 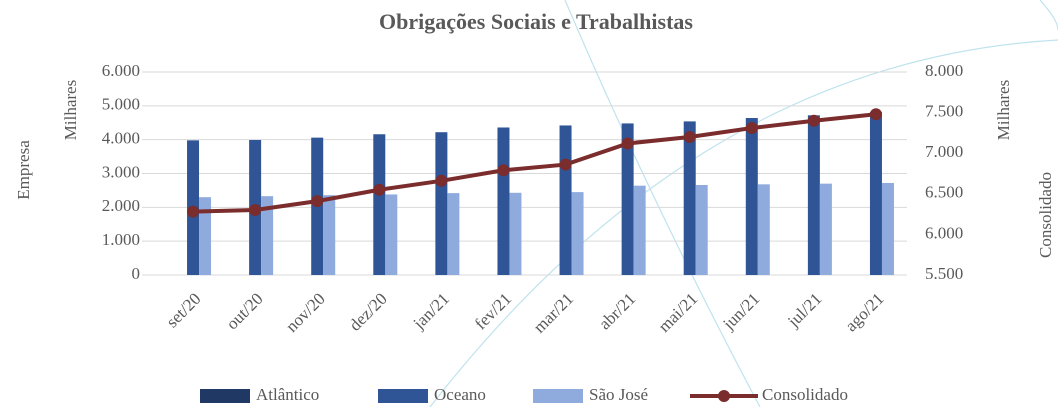 What do you see at coordinates (121, 104) in the screenshot?
I see `y-tick-label: 5.000` at bounding box center [121, 104].